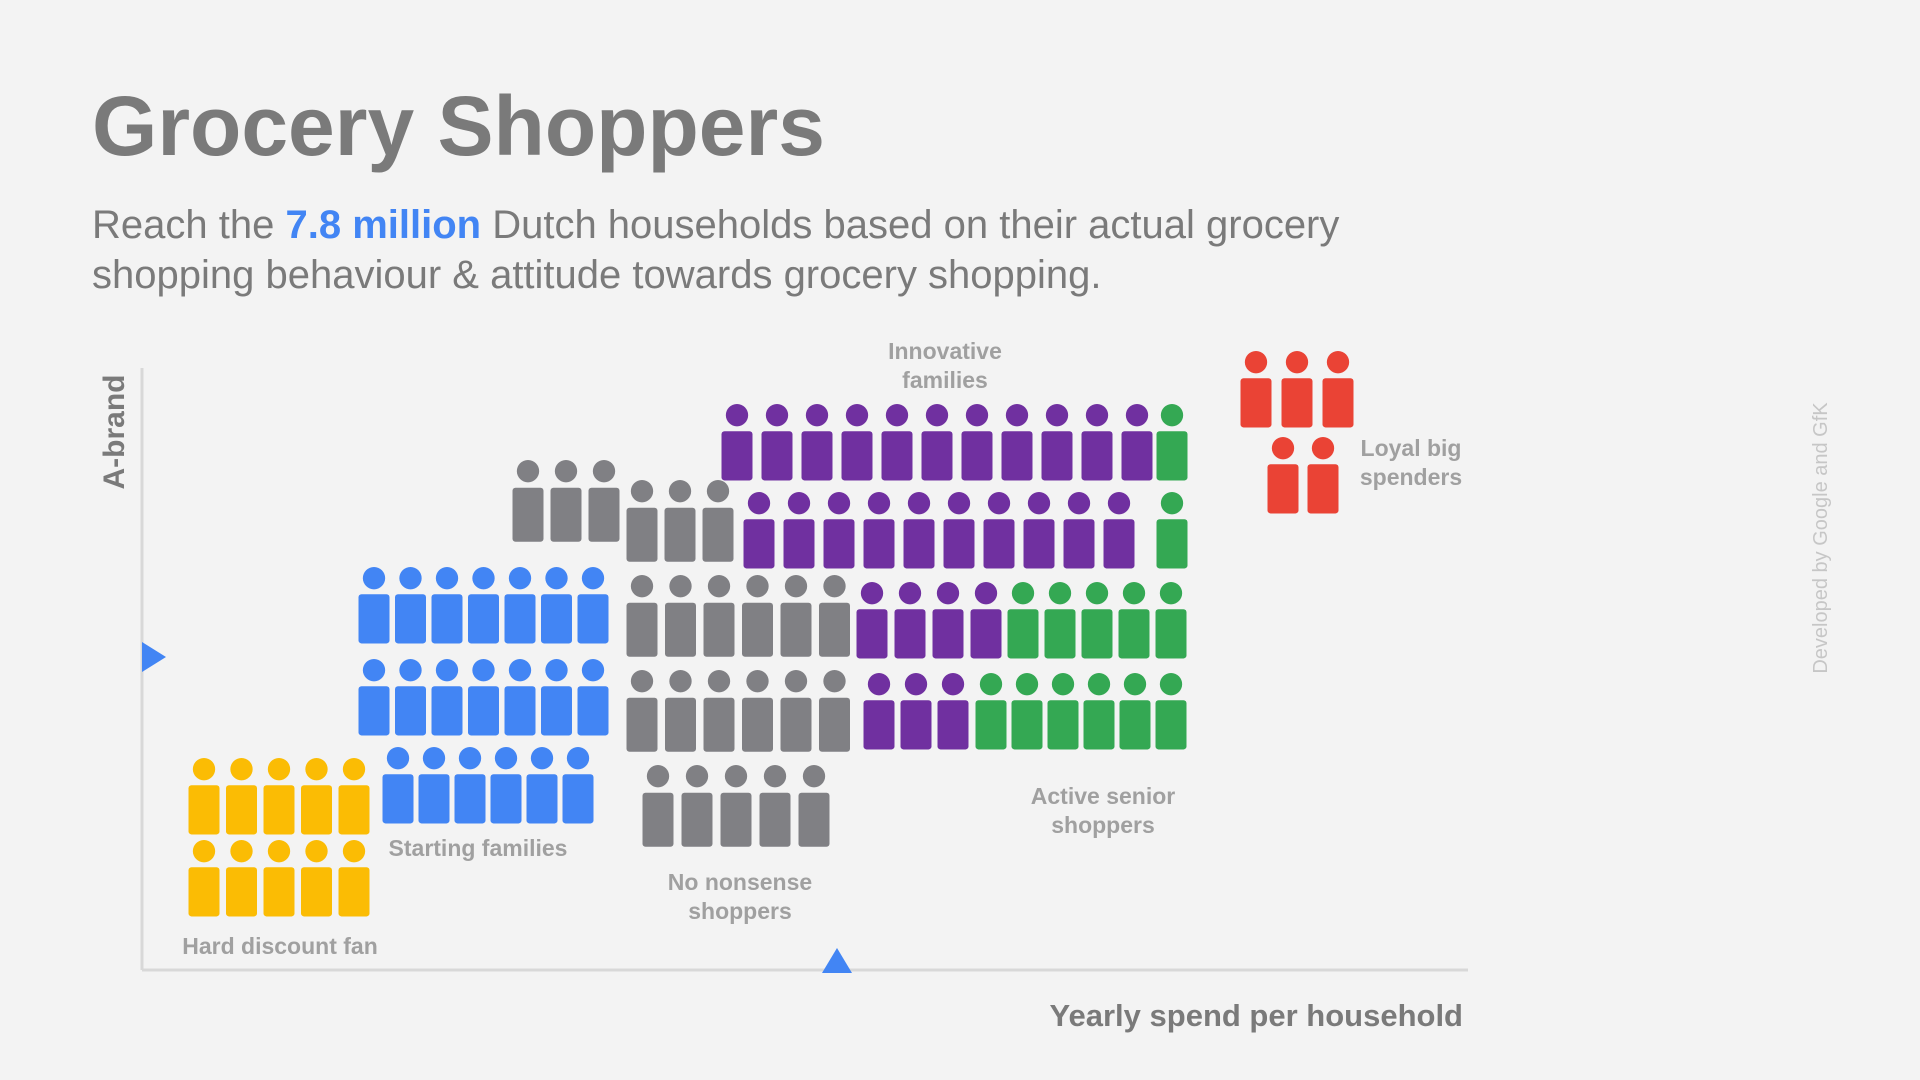  I want to click on segment-label-starting-families: Starting families, so click(478, 848).